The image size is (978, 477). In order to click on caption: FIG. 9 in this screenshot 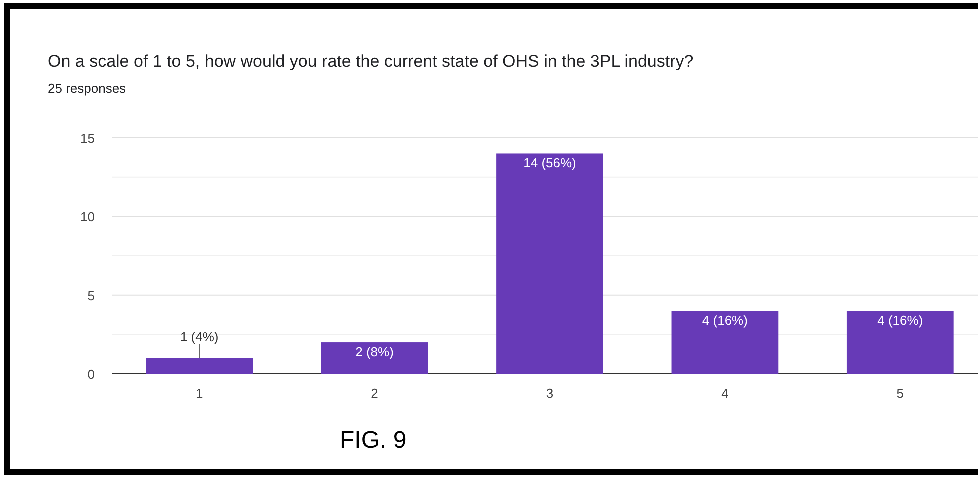, I will do `click(373, 440)`.